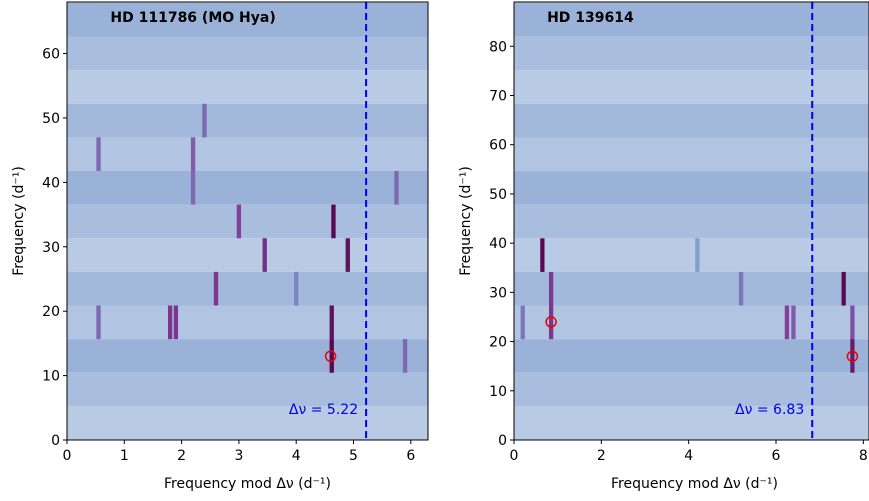 The height and width of the screenshot is (501, 869). Describe the element at coordinates (124, 456) in the screenshot. I see `x-tick-label: 1` at that location.